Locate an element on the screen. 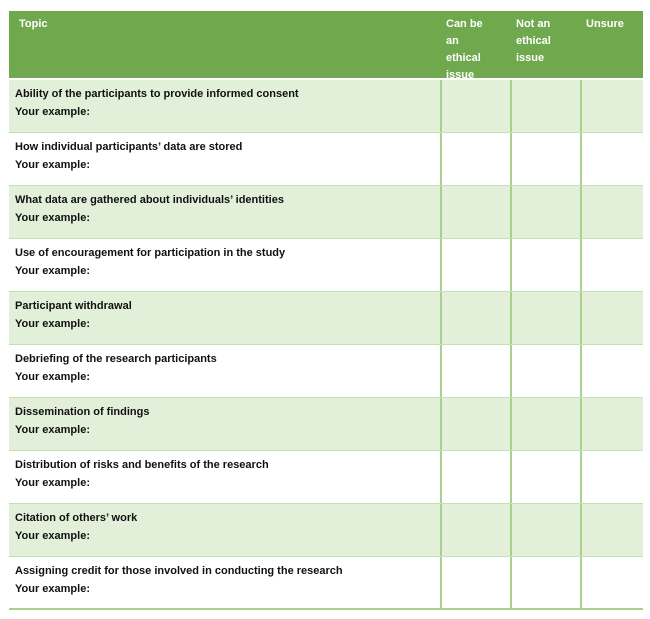  topic-title: Debriefing of the research participants is located at coordinates (116, 359).